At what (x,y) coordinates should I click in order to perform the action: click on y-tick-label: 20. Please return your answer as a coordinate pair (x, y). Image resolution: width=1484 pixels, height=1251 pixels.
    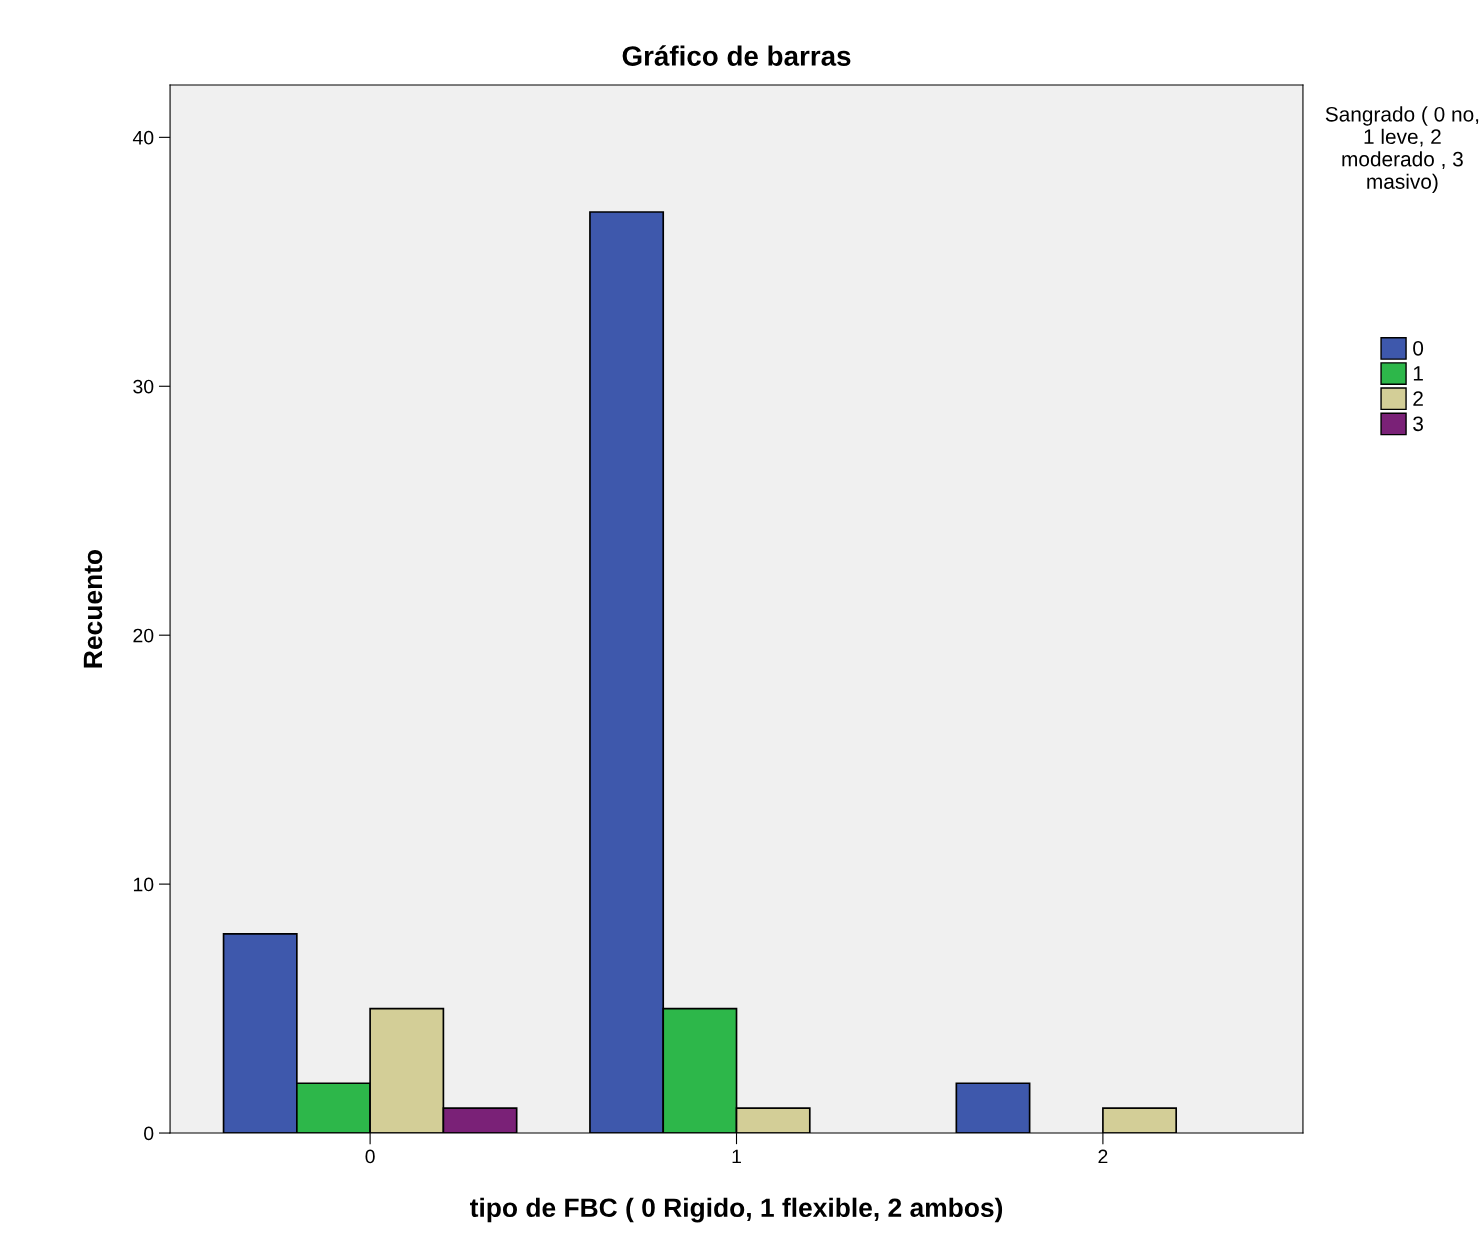
    Looking at the image, I should click on (143, 635).